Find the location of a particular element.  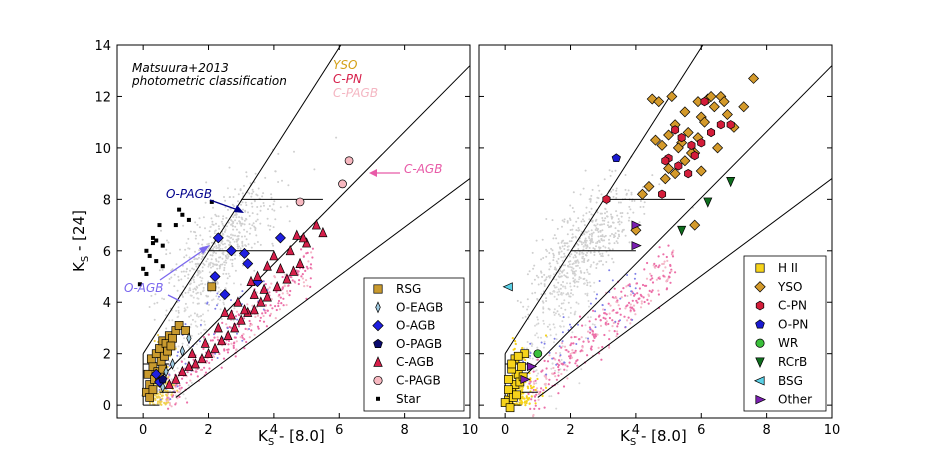

point-h-ii is located at coordinates (512, 364).